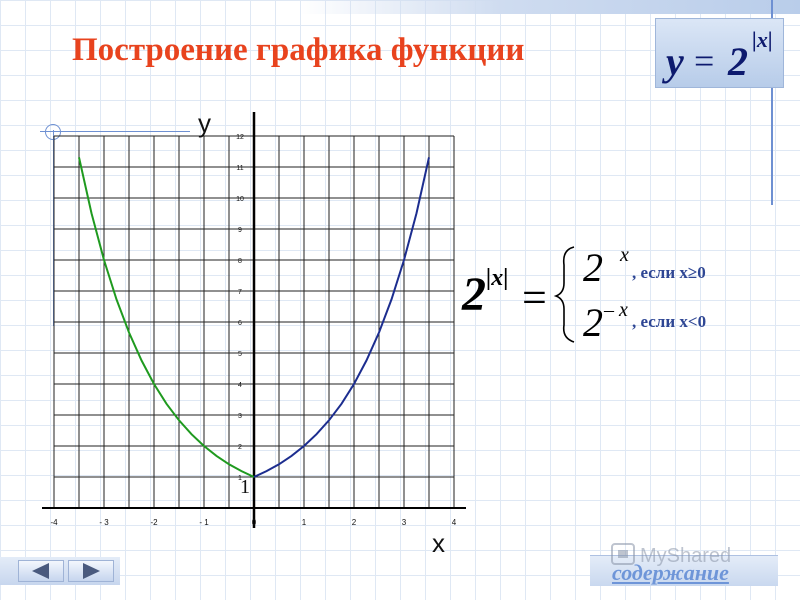 The width and height of the screenshot is (800, 600). Describe the element at coordinates (670, 572) in the screenshot. I see `contents-link: содержание` at that location.